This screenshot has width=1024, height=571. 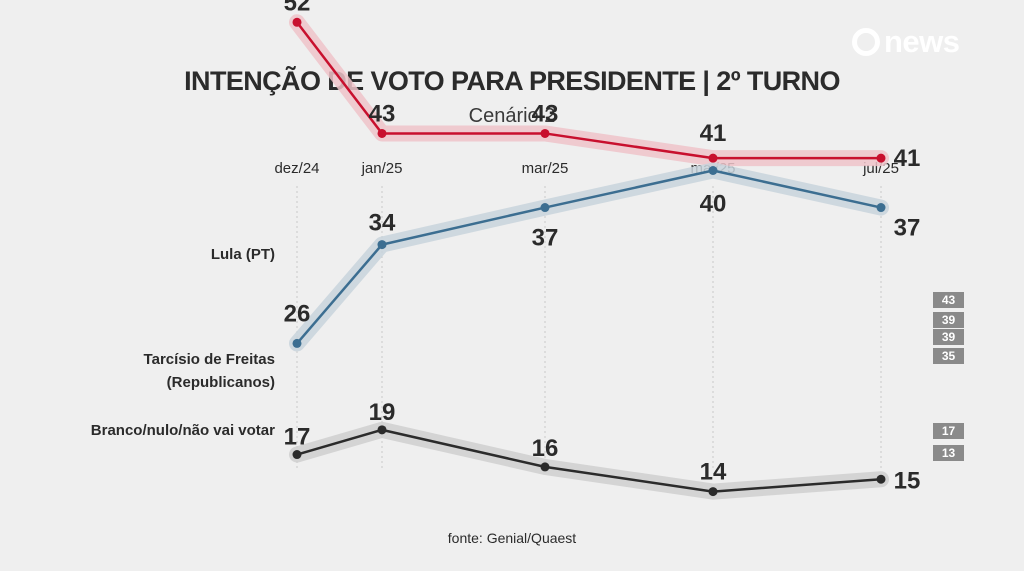 I want to click on margin-value: 35, so click(x=949, y=356).